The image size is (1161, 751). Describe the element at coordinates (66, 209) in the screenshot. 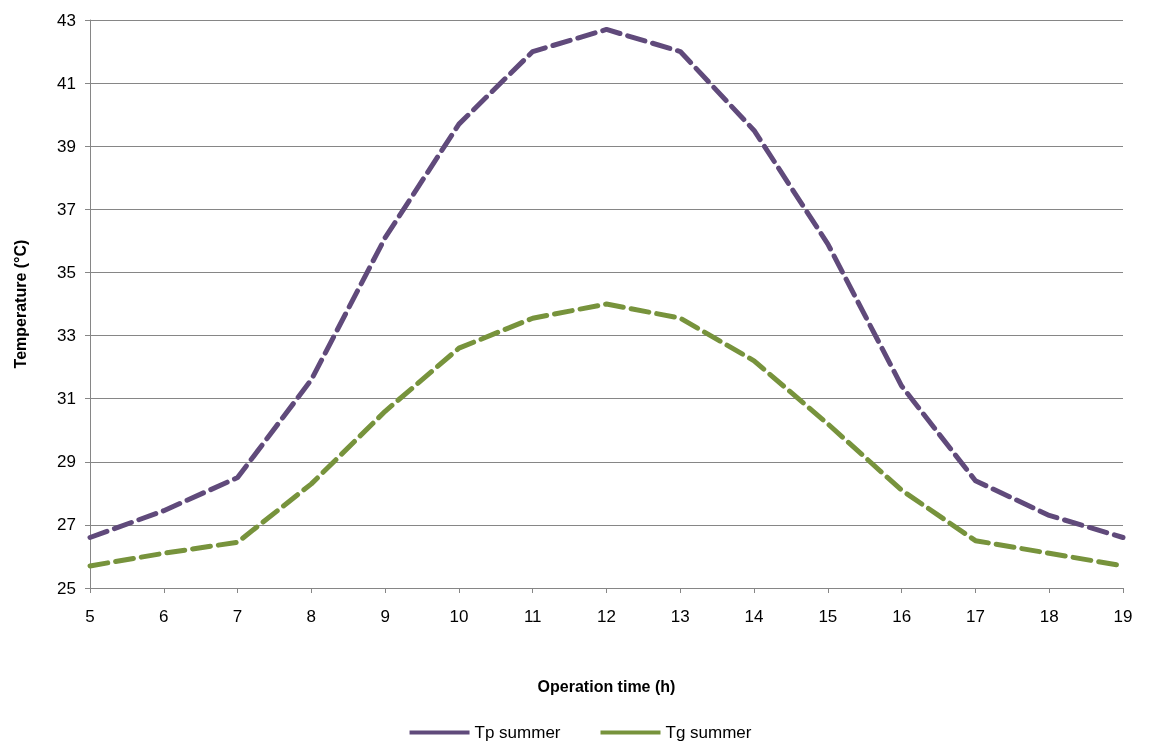

I see `y-tick-label: 37` at that location.